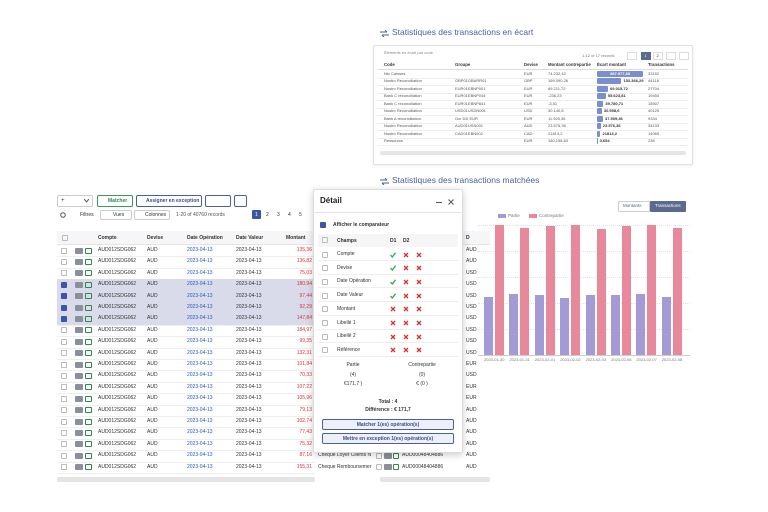  I want to click on button-label: Matcher, so click(118, 200).